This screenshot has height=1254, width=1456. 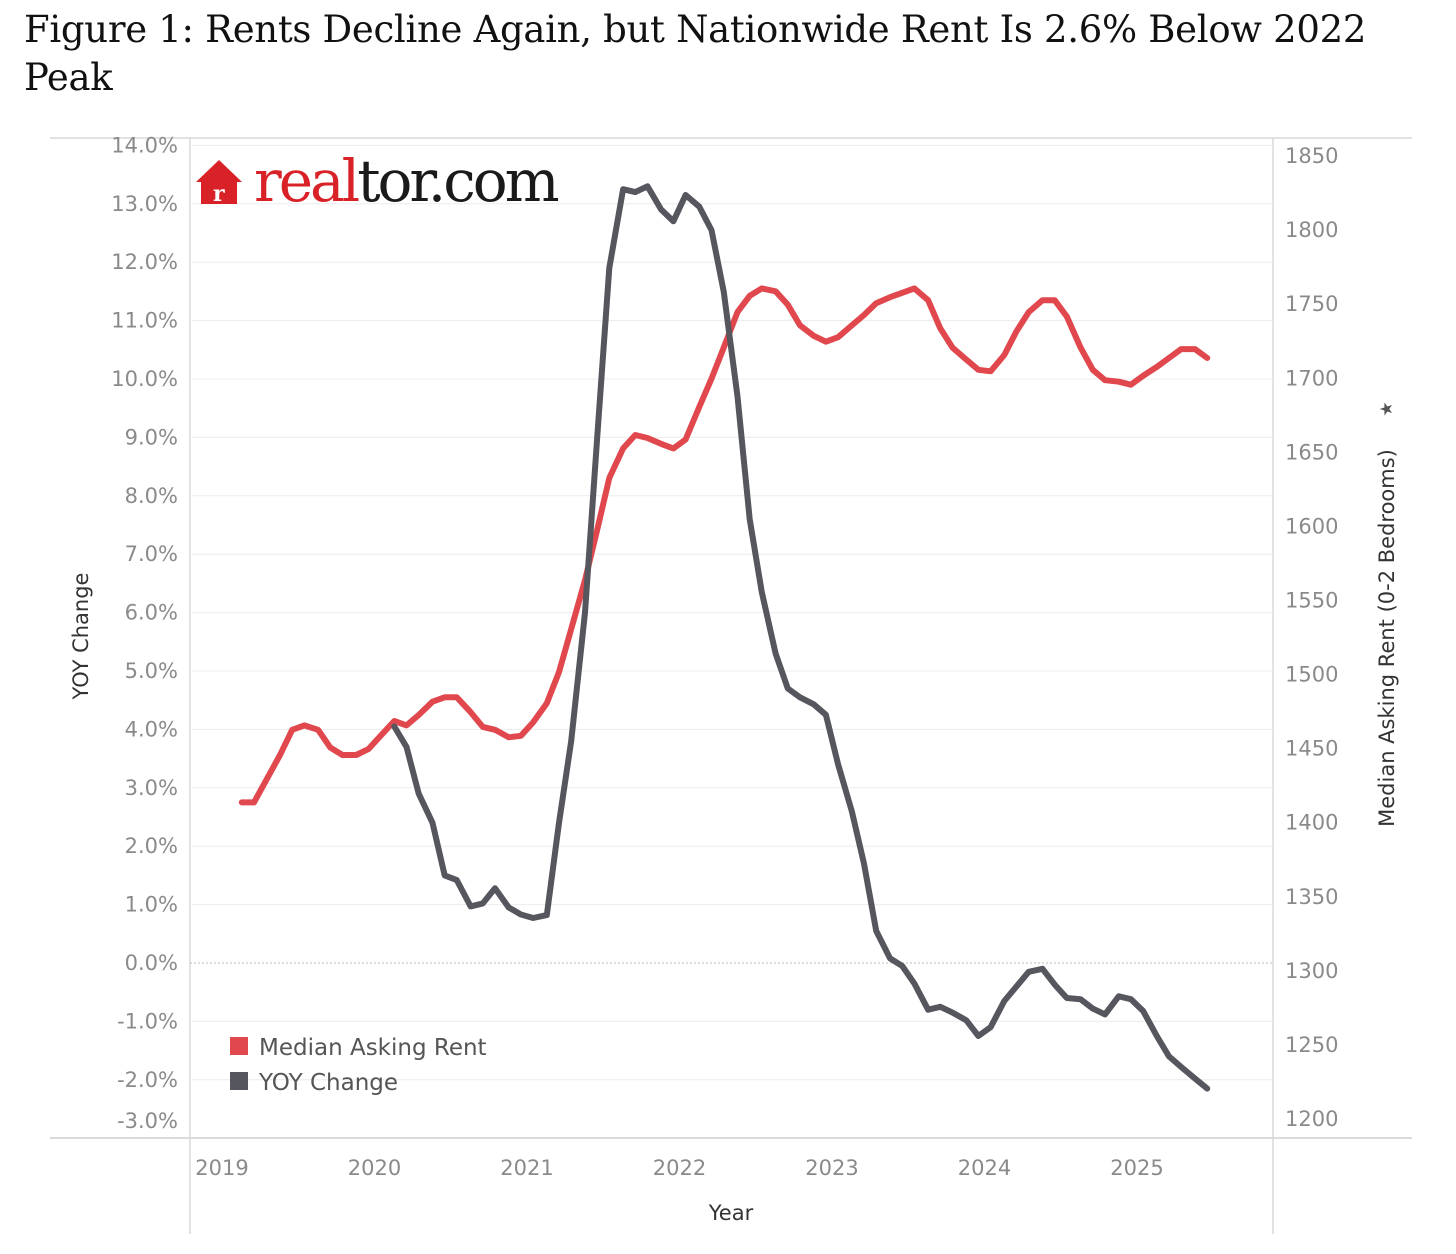 I want to click on x-tick-label: 2020, so click(x=374, y=1168).